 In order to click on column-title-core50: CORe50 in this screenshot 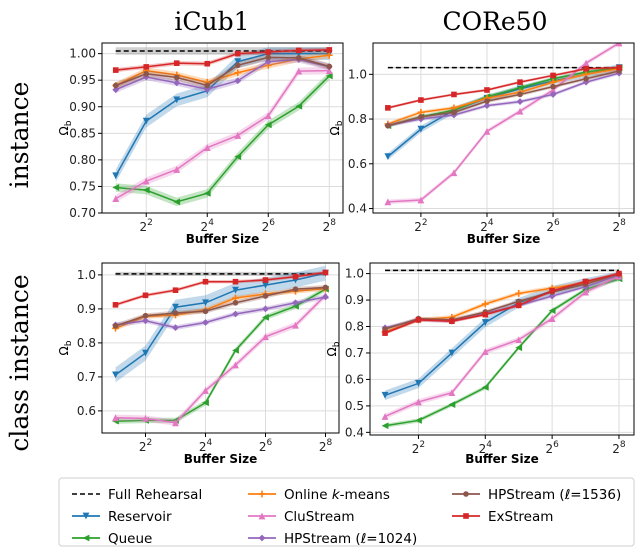, I will do `click(494, 21)`.